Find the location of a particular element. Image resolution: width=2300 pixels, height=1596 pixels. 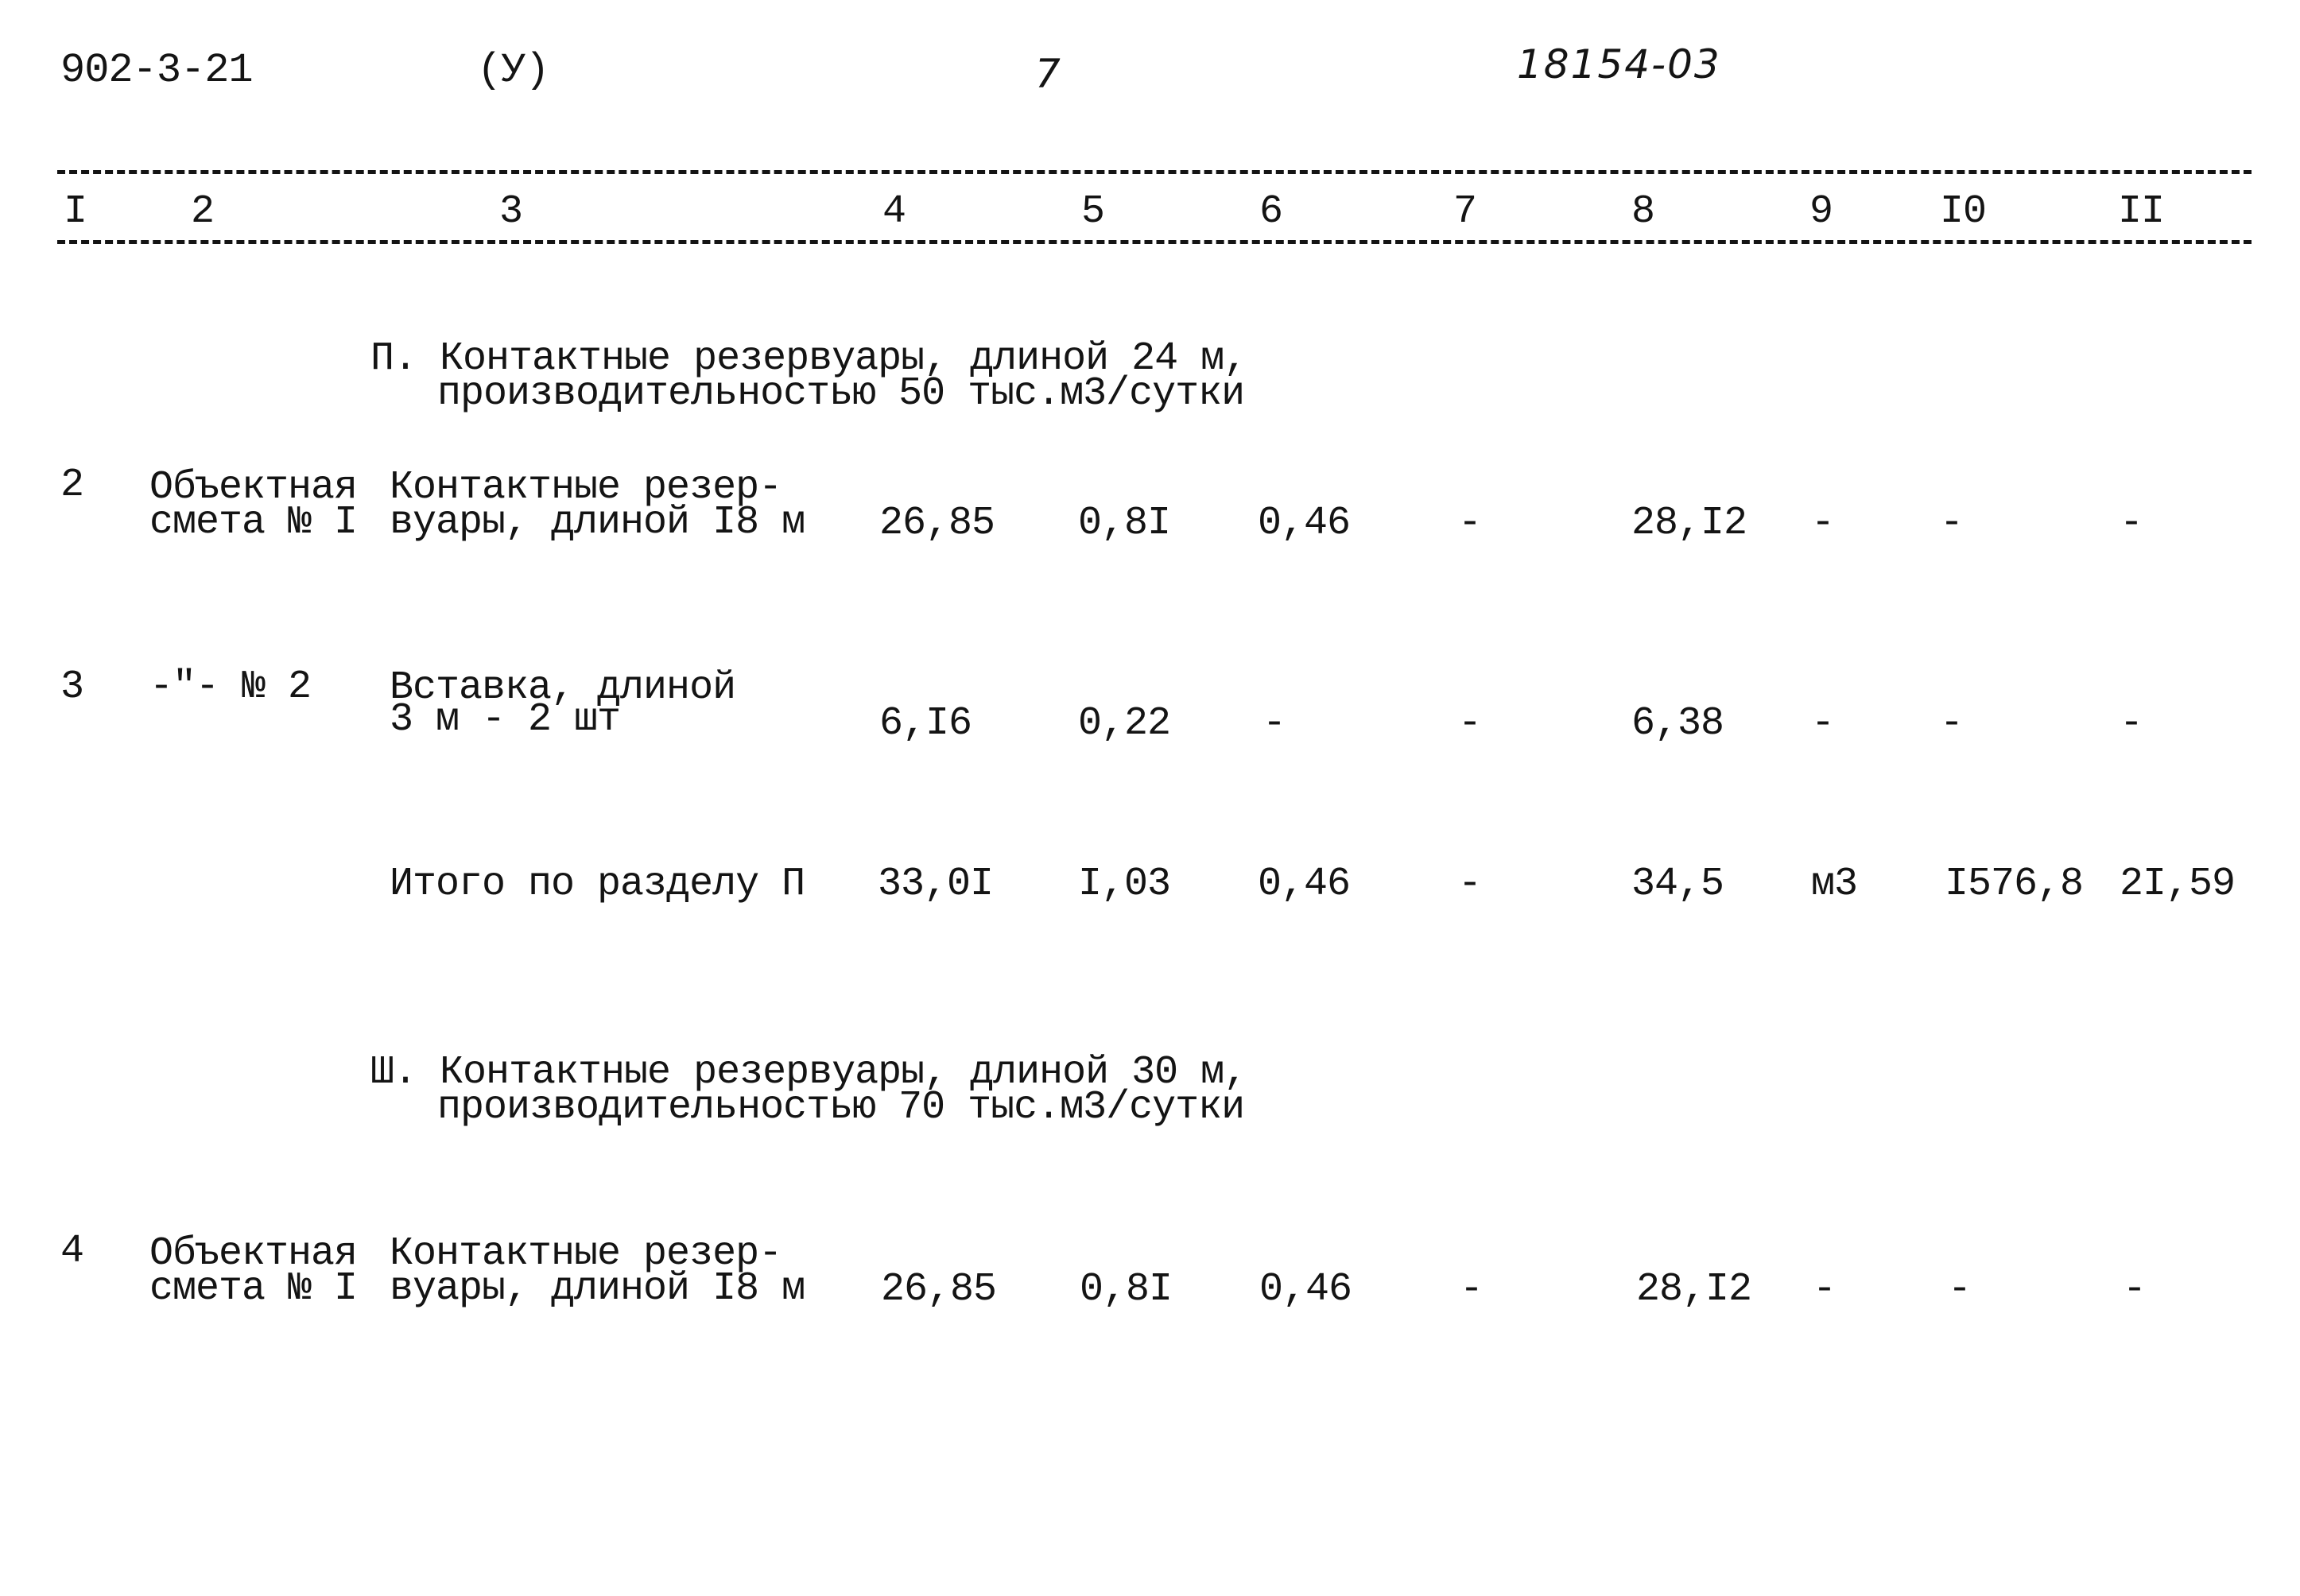

estimate-ref: -"- № 2 is located at coordinates (230, 687).